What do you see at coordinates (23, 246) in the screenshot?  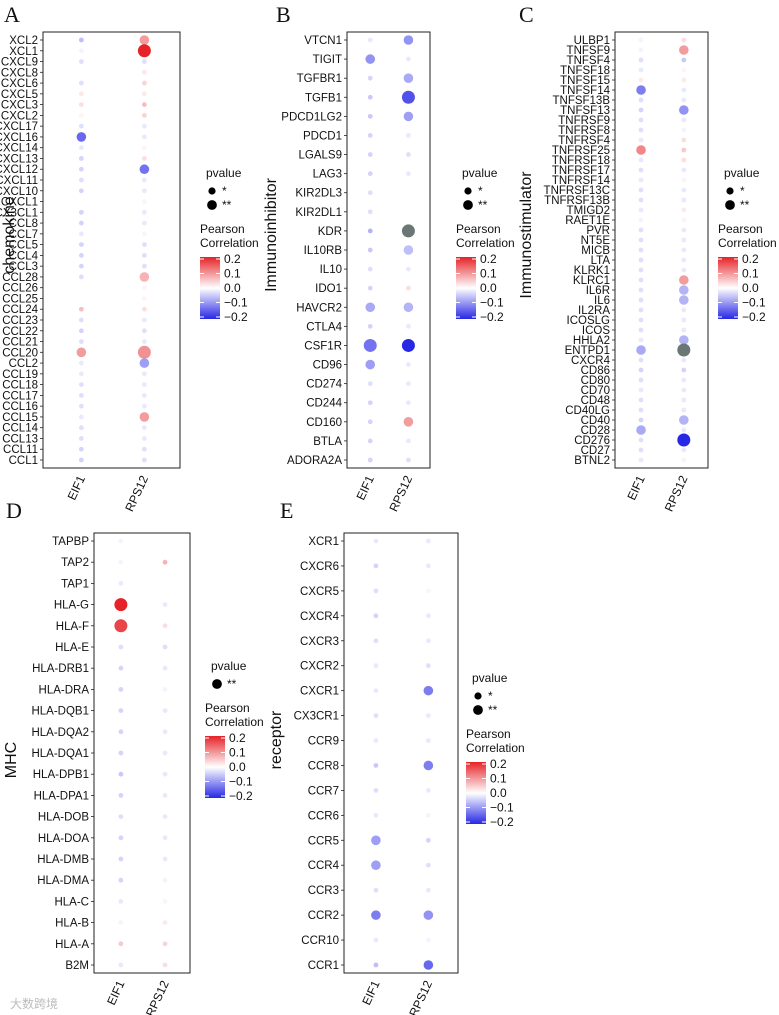 I see `y-tick-label: CCL5` at bounding box center [23, 246].